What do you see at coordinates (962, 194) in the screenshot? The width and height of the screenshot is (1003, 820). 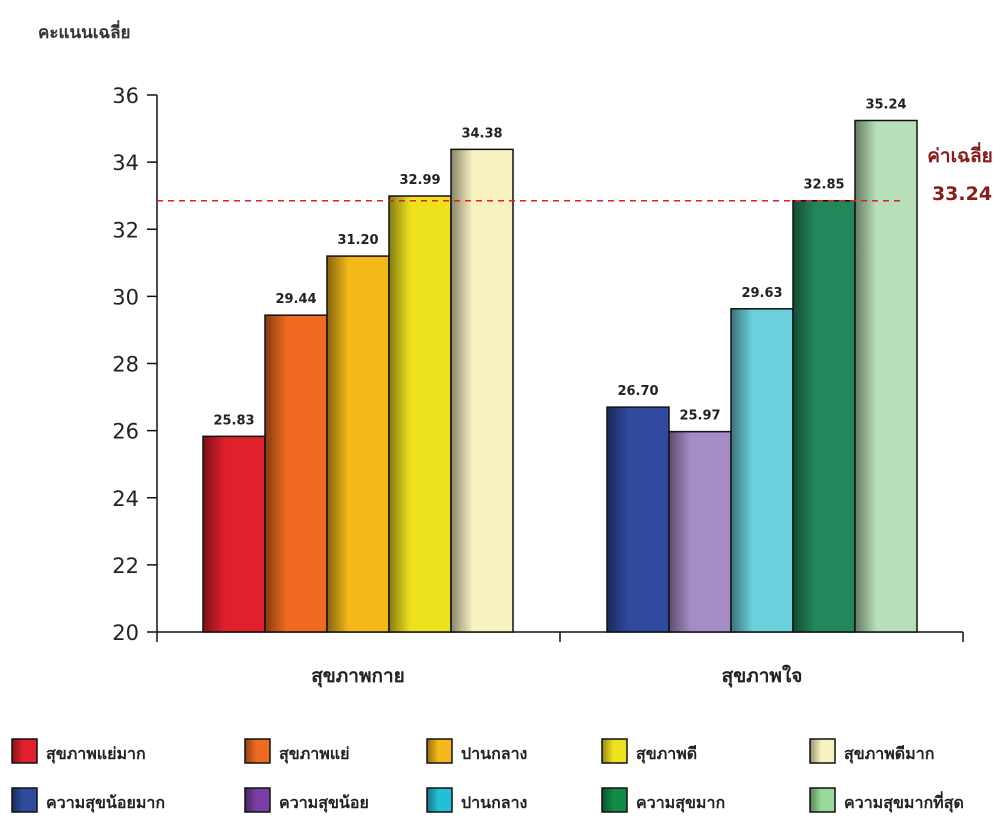 I see `reference-line-value: 33.24` at bounding box center [962, 194].